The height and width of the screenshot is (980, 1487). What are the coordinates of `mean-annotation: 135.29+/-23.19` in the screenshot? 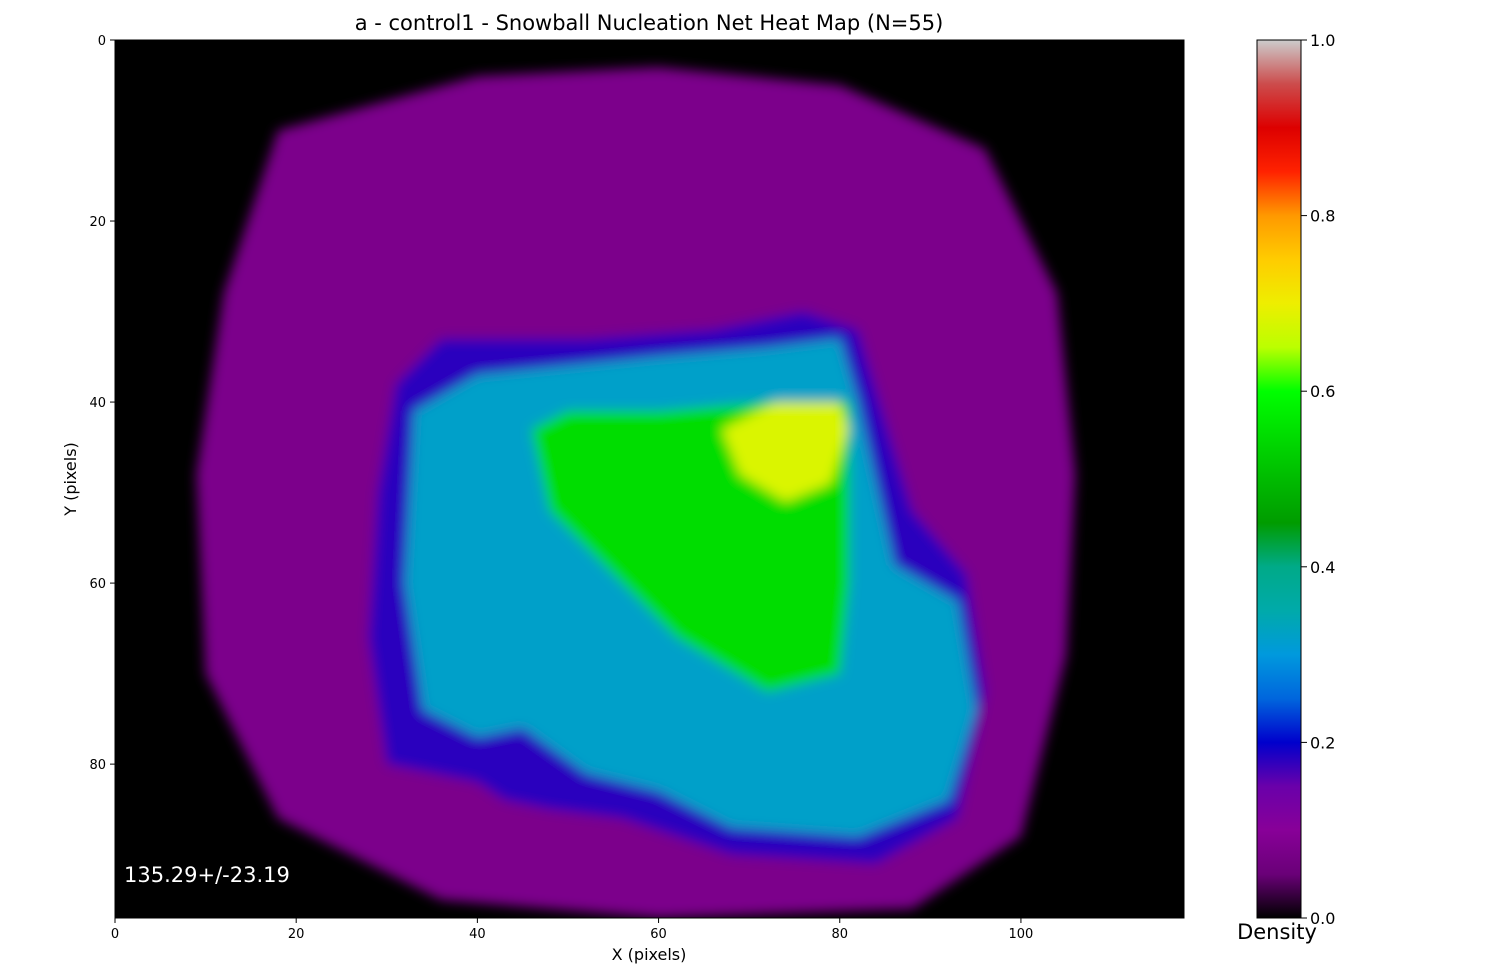 It's located at (207, 875).